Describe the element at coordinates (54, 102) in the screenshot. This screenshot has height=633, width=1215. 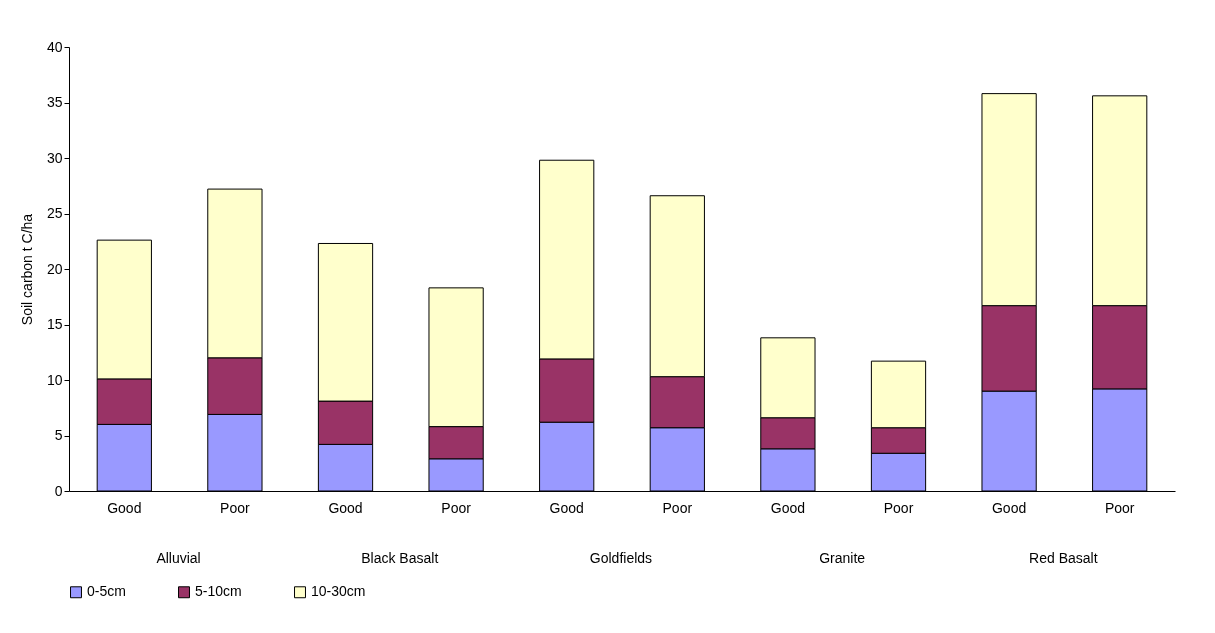
I see `y-tick-label: 35` at that location.